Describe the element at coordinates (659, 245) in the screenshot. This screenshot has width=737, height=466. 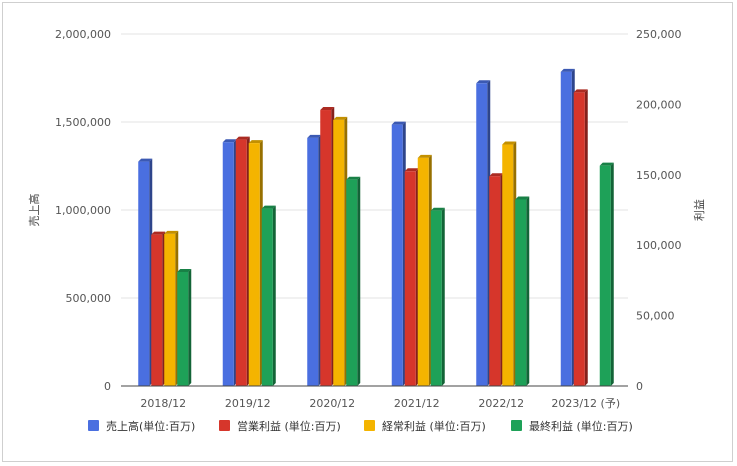
I see `y-right-tick-label: 100,000` at that location.